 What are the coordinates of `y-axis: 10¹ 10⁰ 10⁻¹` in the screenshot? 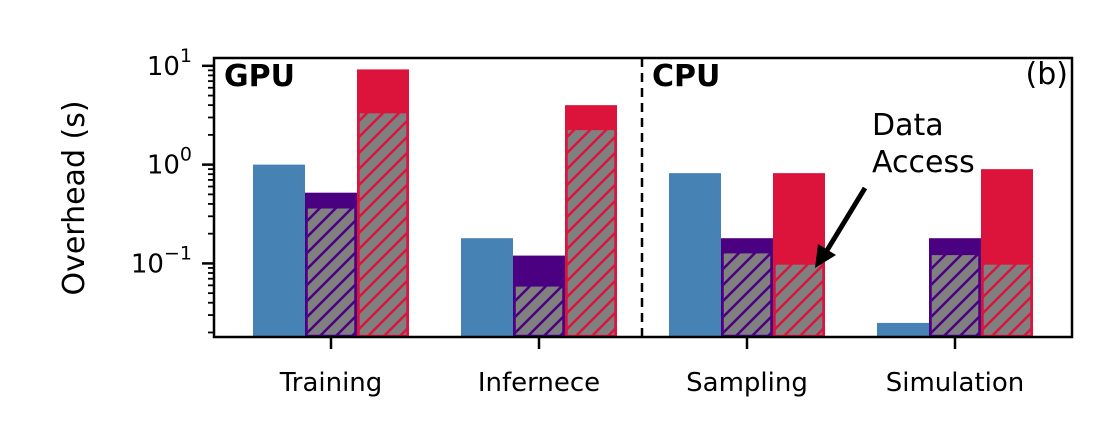 It's located at (172, 189).